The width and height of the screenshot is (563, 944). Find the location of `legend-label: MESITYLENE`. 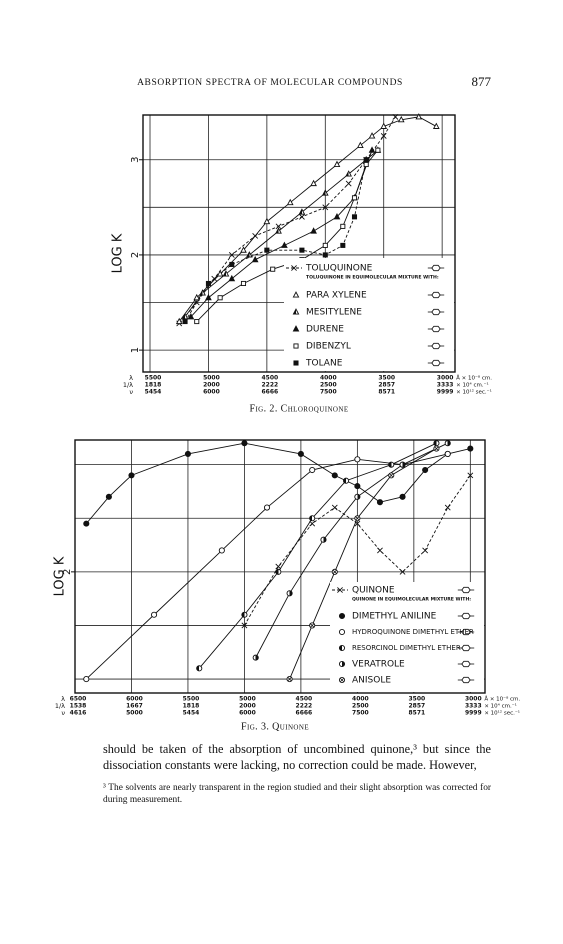

legend-label: MESITYLENE is located at coordinates (334, 313).